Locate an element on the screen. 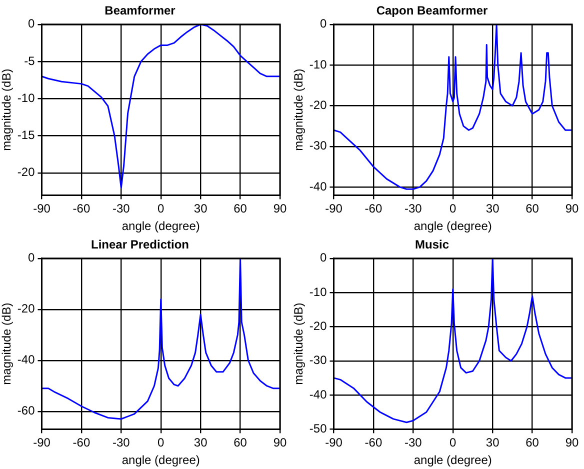  chart-title: Beamformer is located at coordinates (140, 11).